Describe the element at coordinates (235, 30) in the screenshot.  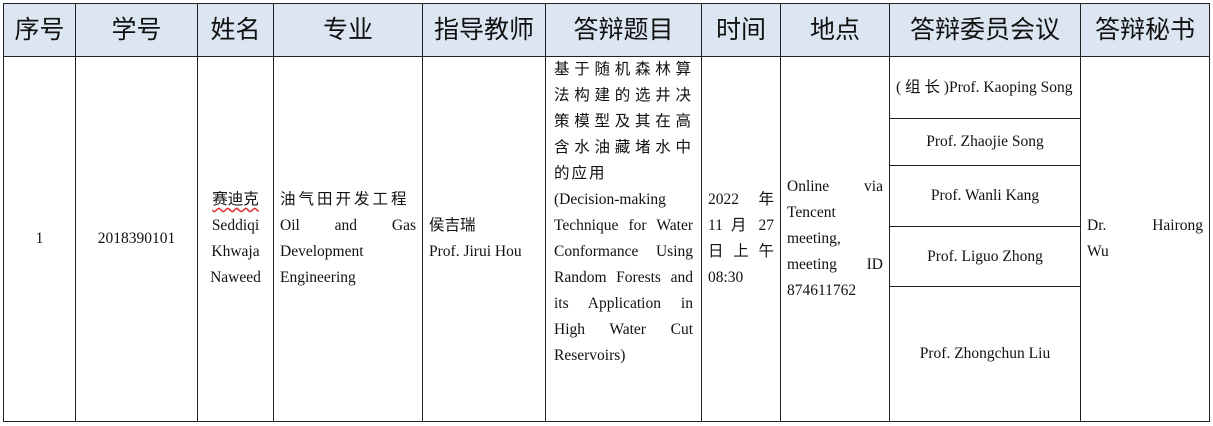
I see `header-name: 姓名` at that location.